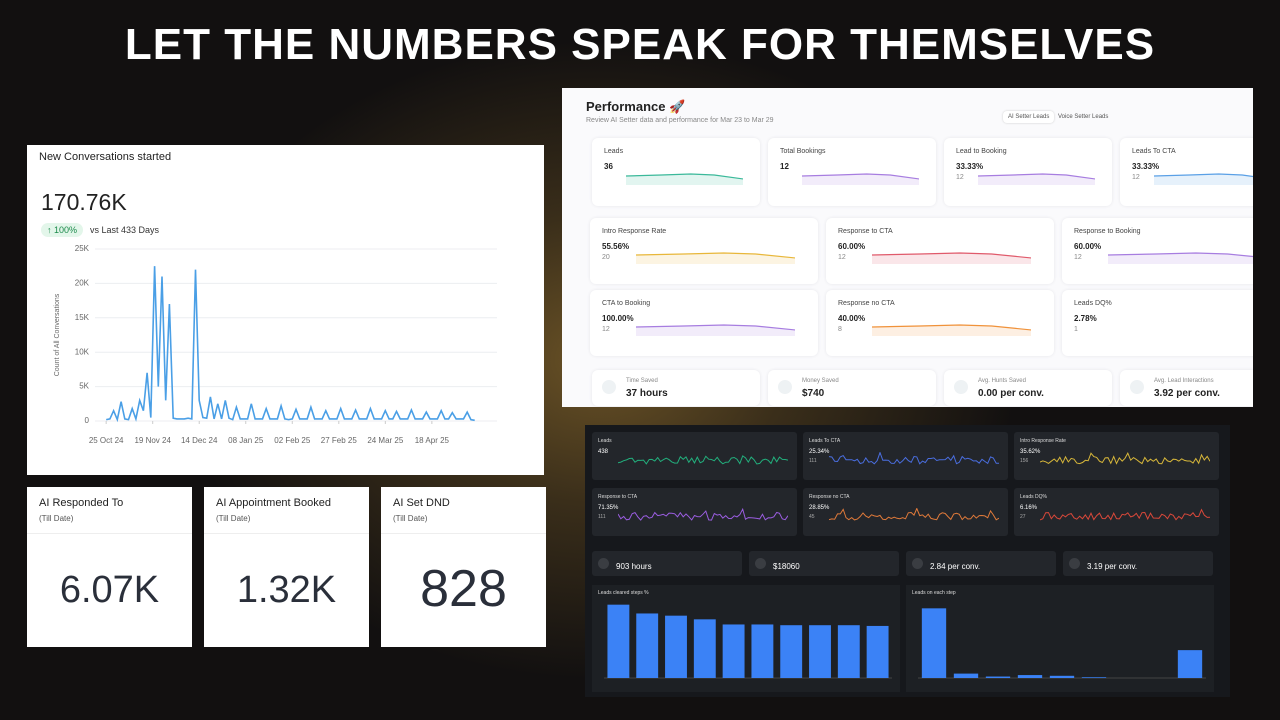 This screenshot has width=1280, height=720. Describe the element at coordinates (125, 230) in the screenshot. I see `comparison: vs Last 433 Days` at that location.